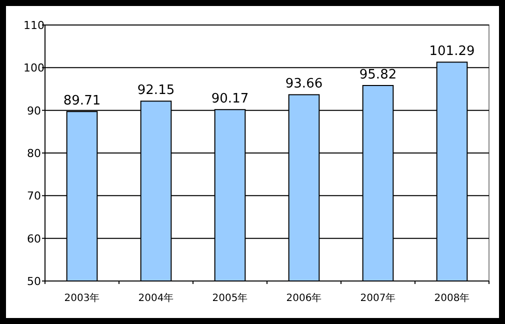  Describe the element at coordinates (304, 84) in the screenshot. I see `data-label: 93.66` at that location.